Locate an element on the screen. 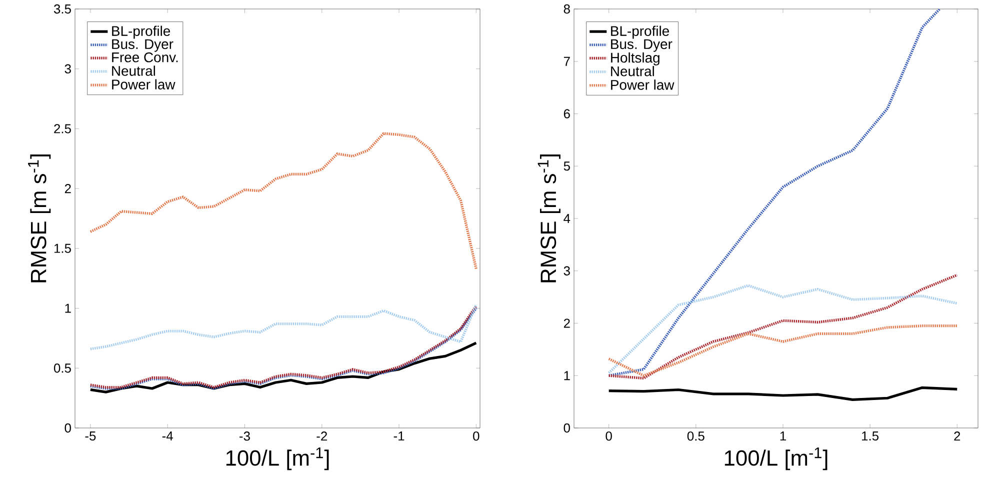 This screenshot has height=492, width=982. y-tick-label: 1.5 is located at coordinates (62, 248).